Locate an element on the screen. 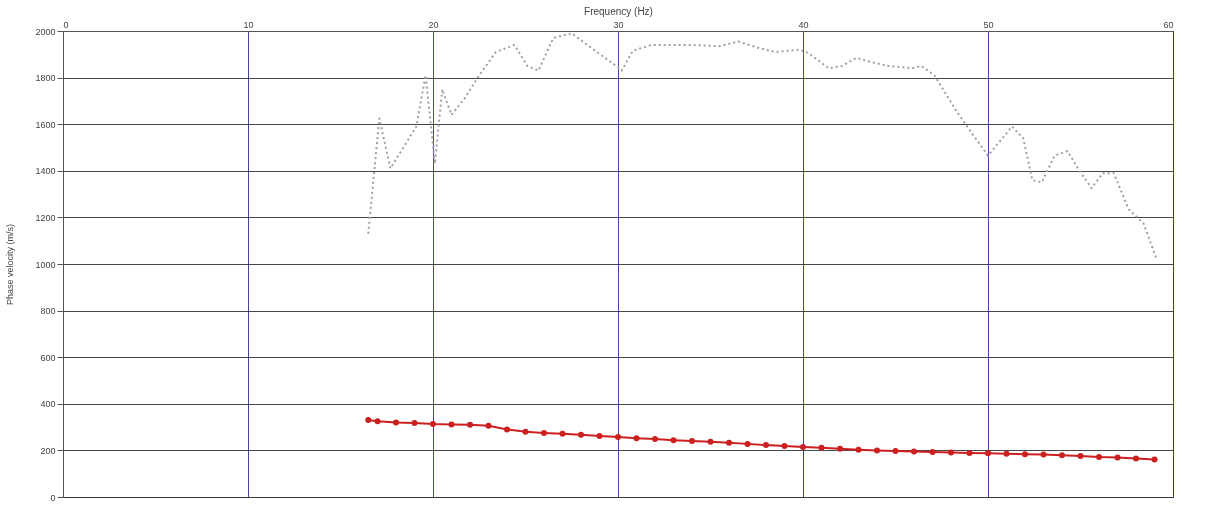  y-tick-label: 1400 is located at coordinates (45, 171).